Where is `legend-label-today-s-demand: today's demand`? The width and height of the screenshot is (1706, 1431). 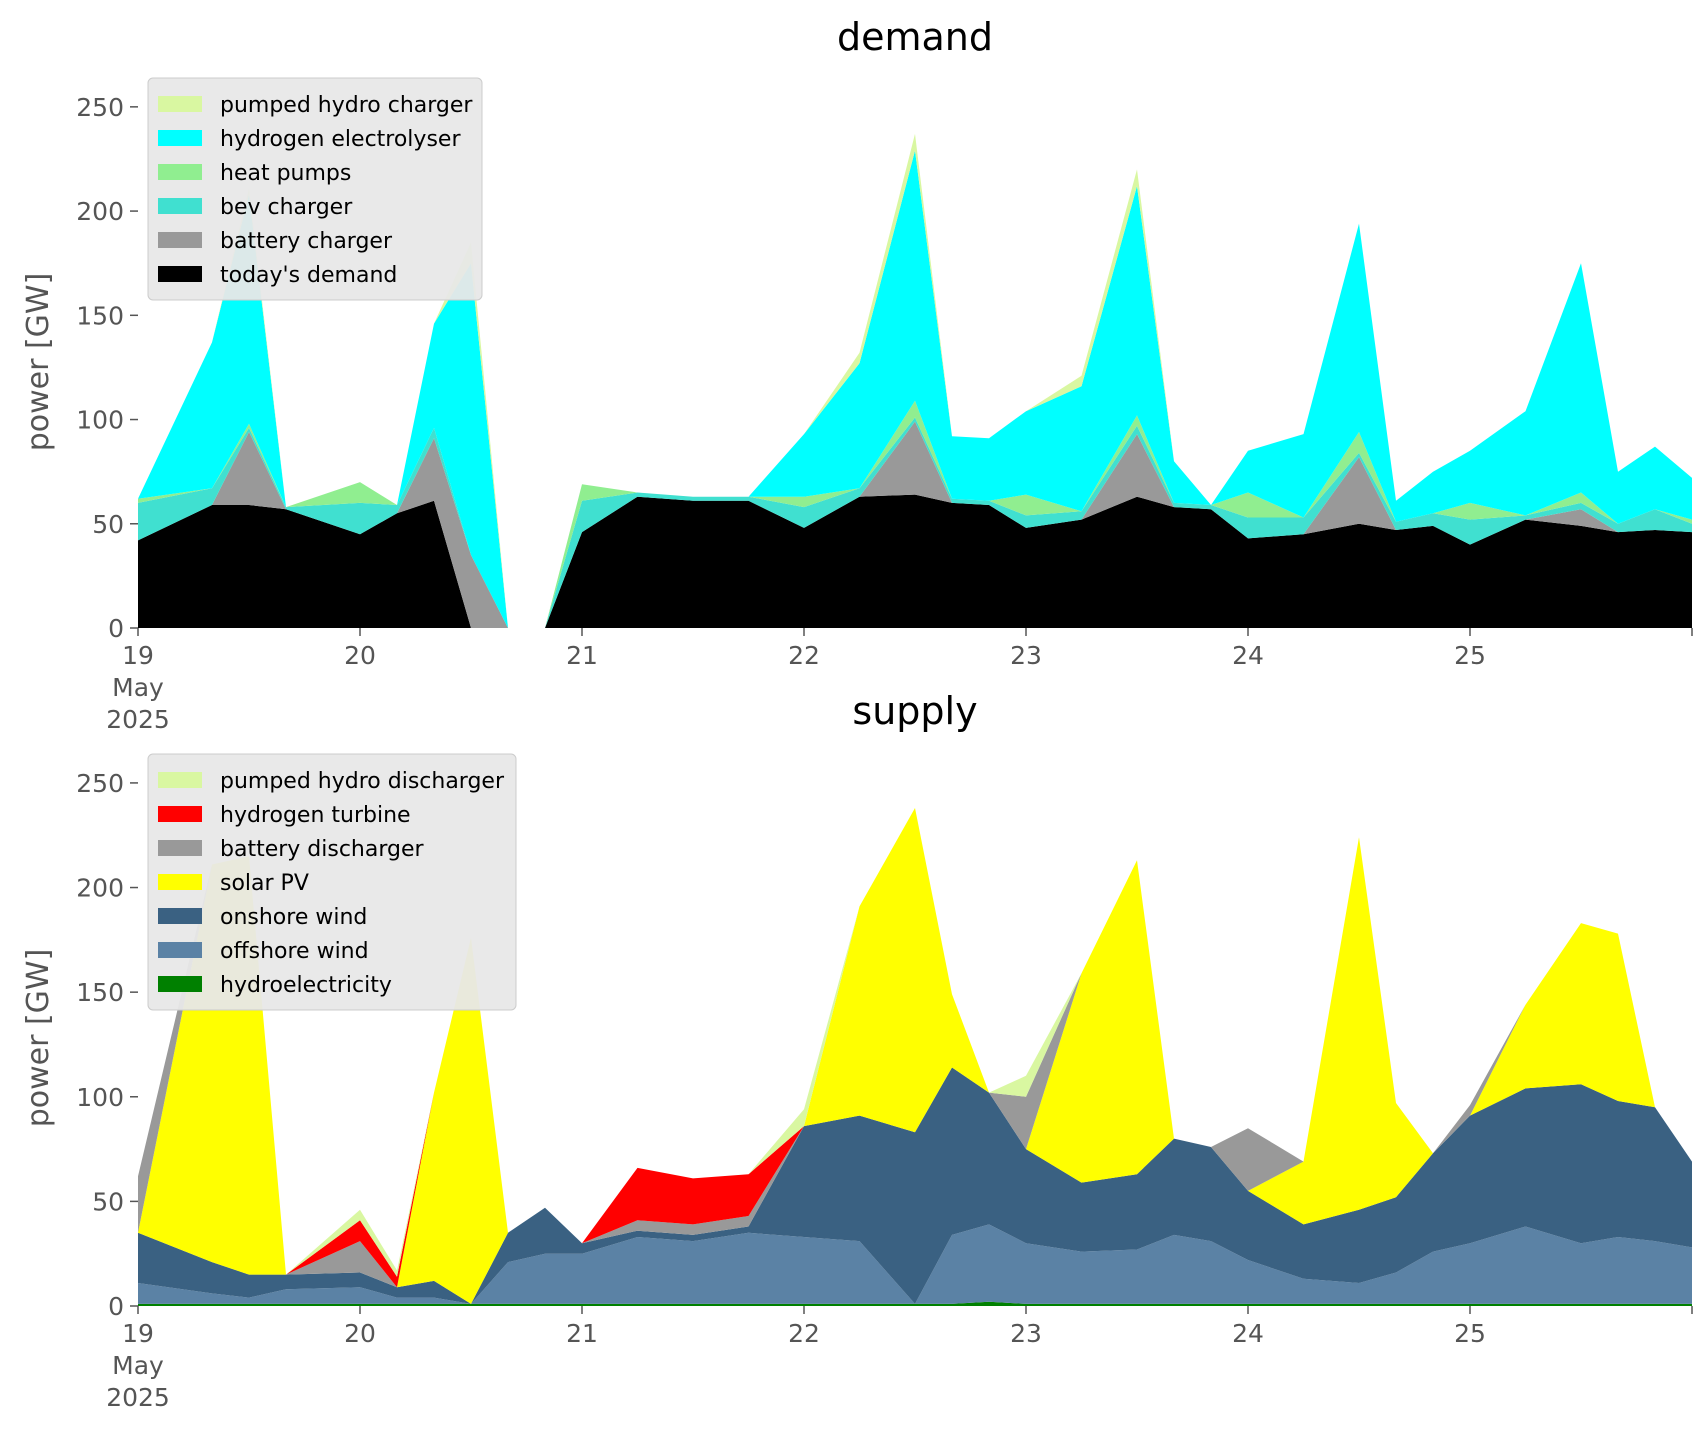 legend-label-today-s-demand: today's demand is located at coordinates (308, 275).